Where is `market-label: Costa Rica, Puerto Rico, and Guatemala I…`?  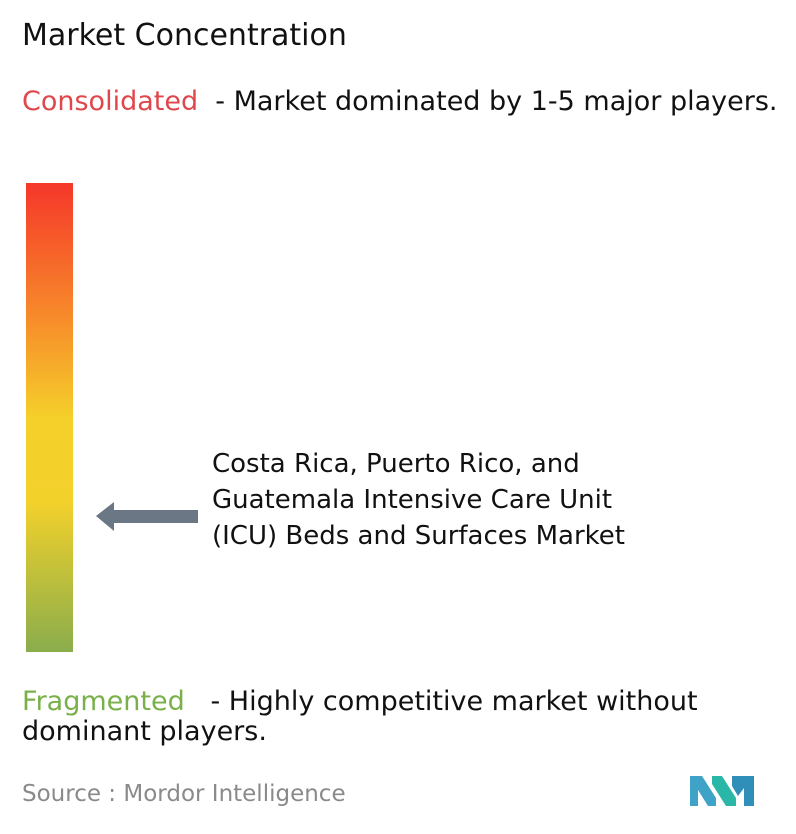 market-label: Costa Rica, Puerto Rico, and Guatemala I… is located at coordinates (418, 500).